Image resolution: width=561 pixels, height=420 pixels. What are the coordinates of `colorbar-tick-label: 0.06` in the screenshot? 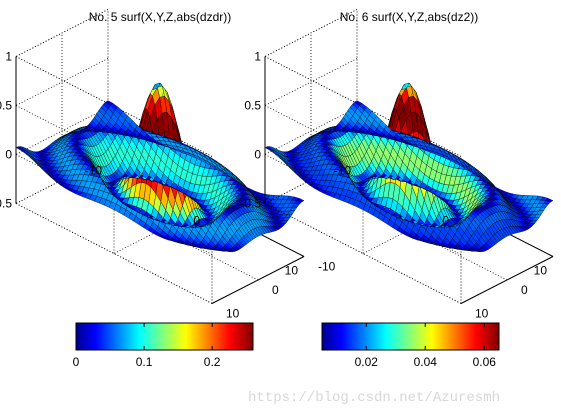 It's located at (485, 362).